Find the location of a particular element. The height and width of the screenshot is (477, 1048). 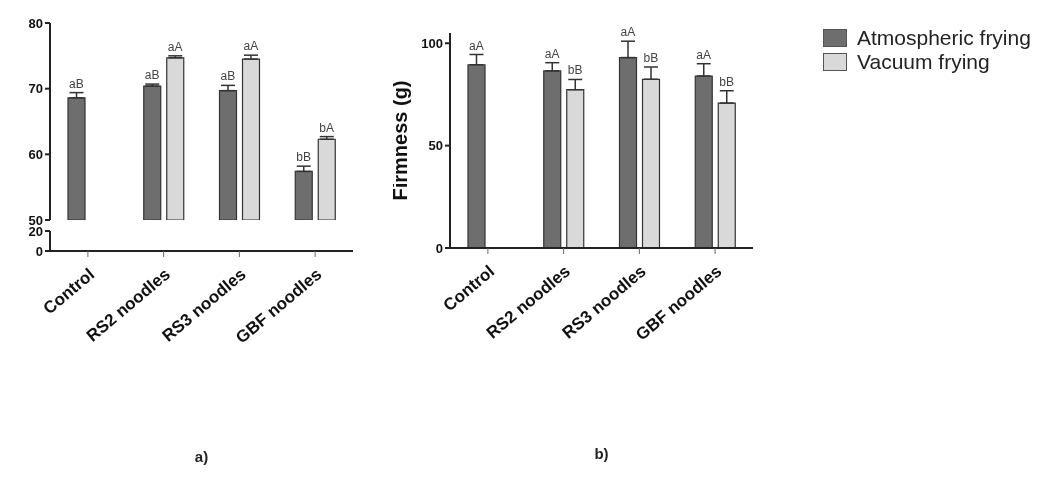

y-tick-label: 100 is located at coordinates (432, 43).